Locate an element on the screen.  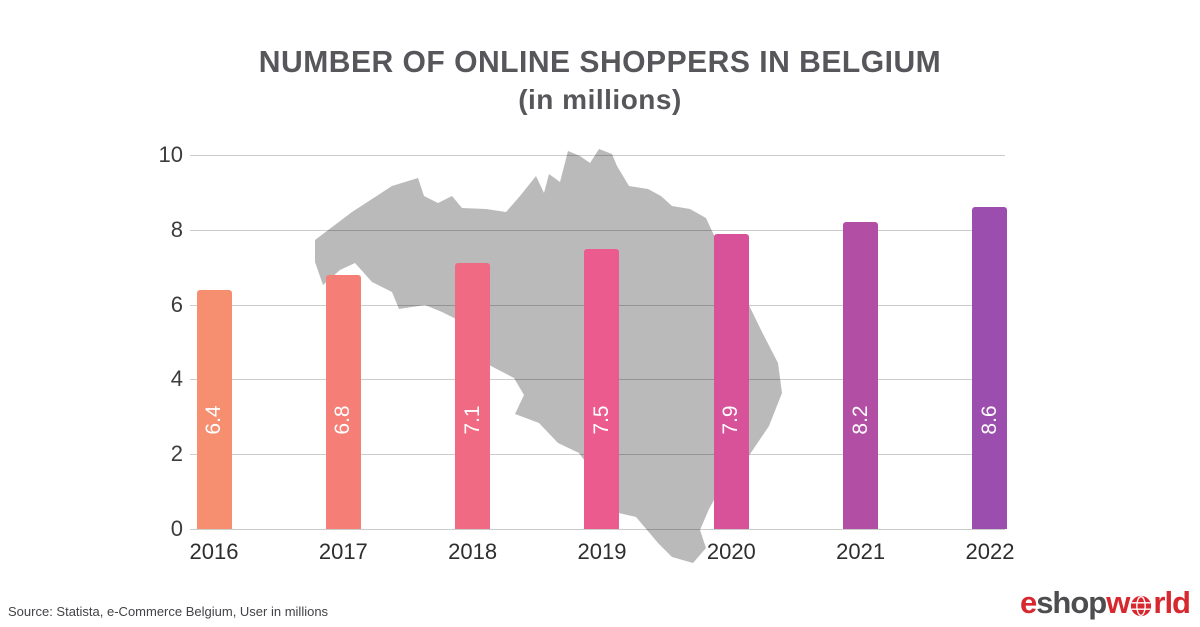
y-axis-tick-label-8: 8 is located at coordinates (176, 229).